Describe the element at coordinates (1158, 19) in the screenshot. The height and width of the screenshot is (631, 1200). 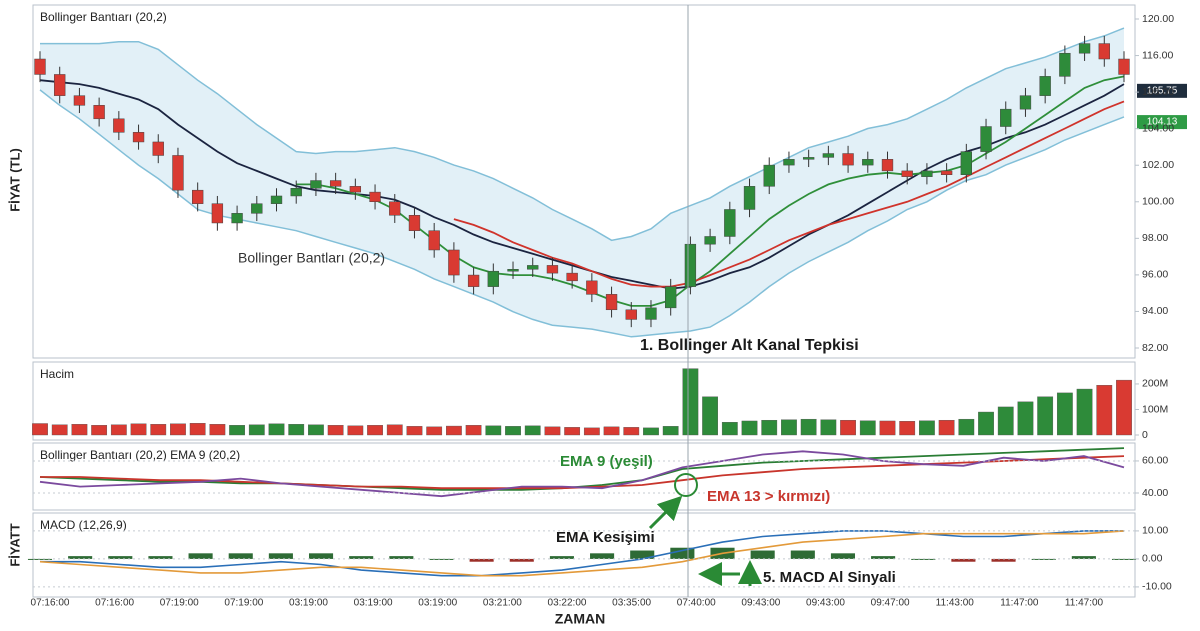
I see `y-tick-label: 120.00` at that location.